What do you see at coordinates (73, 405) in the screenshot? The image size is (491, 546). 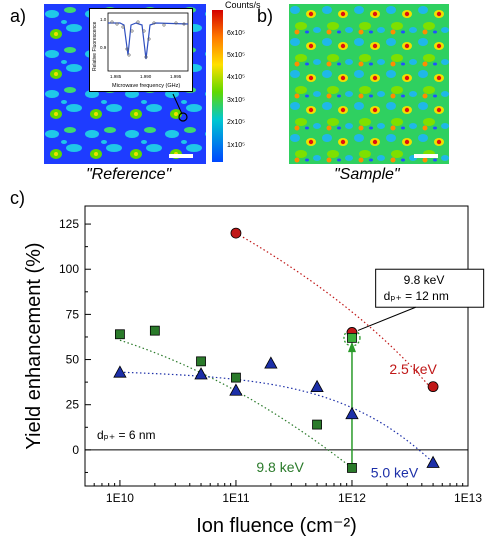 I see `y-tick-label: 25` at bounding box center [73, 405].